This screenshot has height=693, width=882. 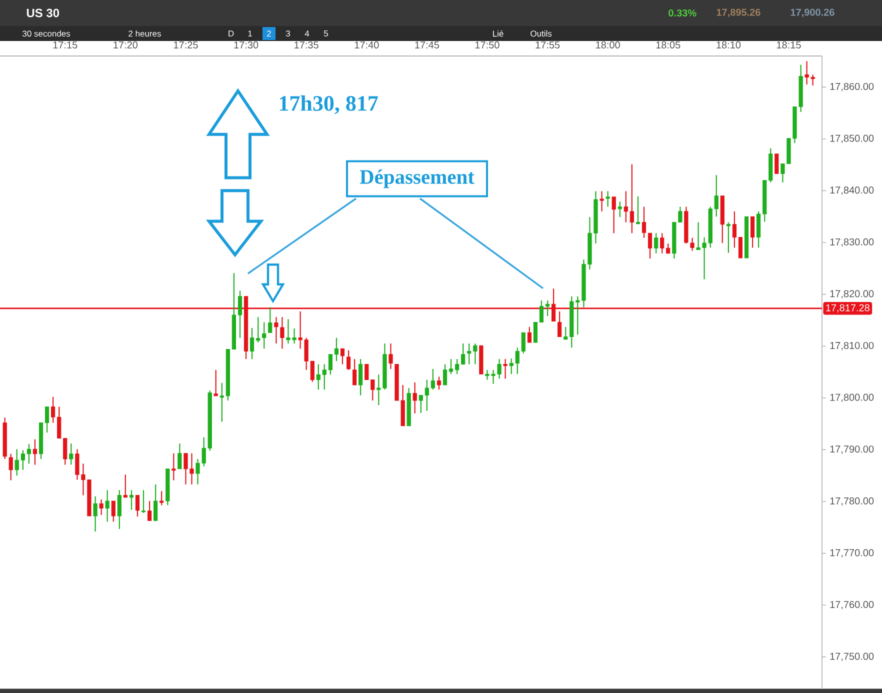 What do you see at coordinates (126, 44) in the screenshot?
I see `x-tick-label: 17:20` at bounding box center [126, 44].